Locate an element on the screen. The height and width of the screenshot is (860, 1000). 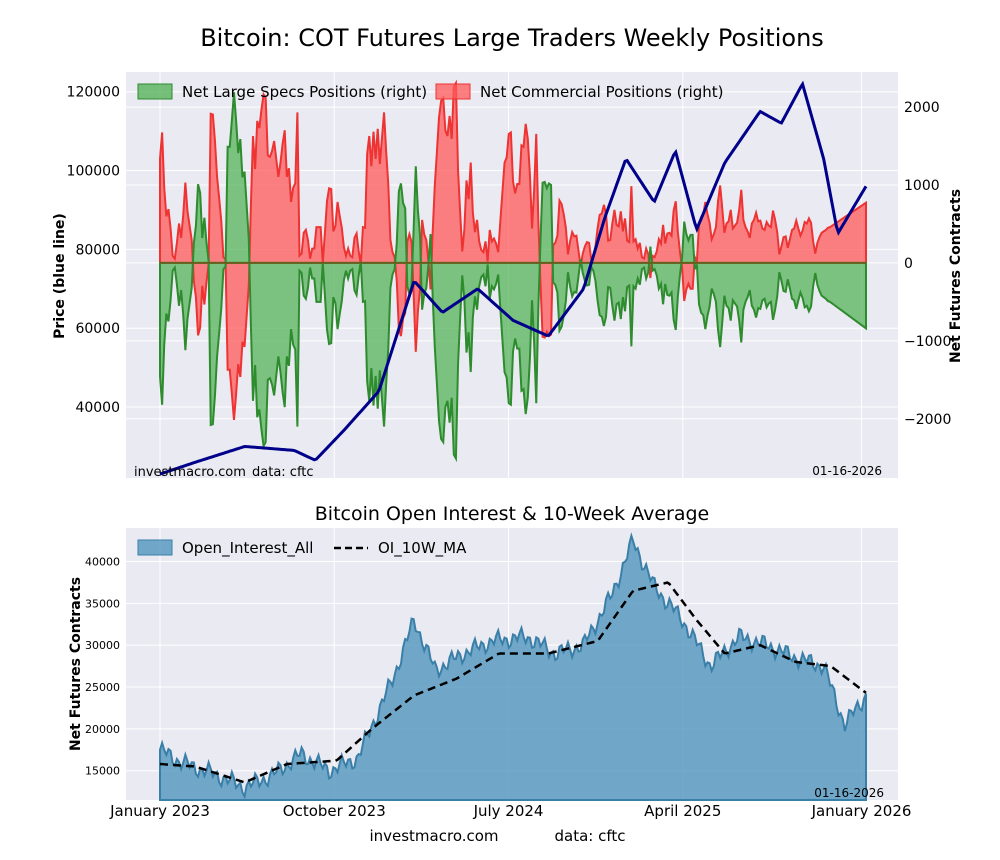
top-left-tick-label: 60000 is located at coordinates (97, 329).